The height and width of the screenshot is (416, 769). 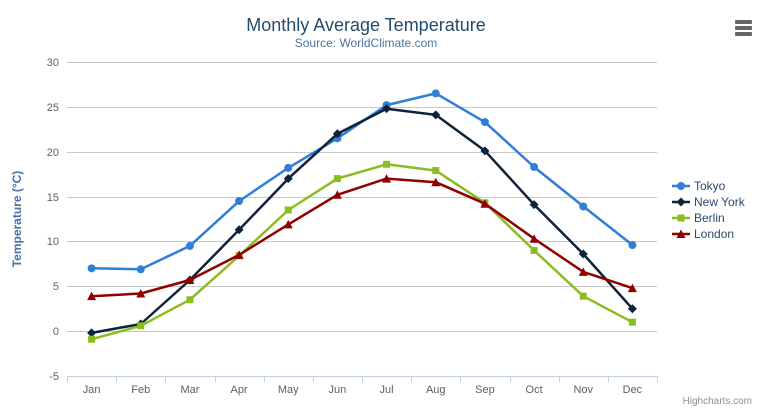 What do you see at coordinates (92, 390) in the screenshot?
I see `x-axis-label: Jan` at bounding box center [92, 390].